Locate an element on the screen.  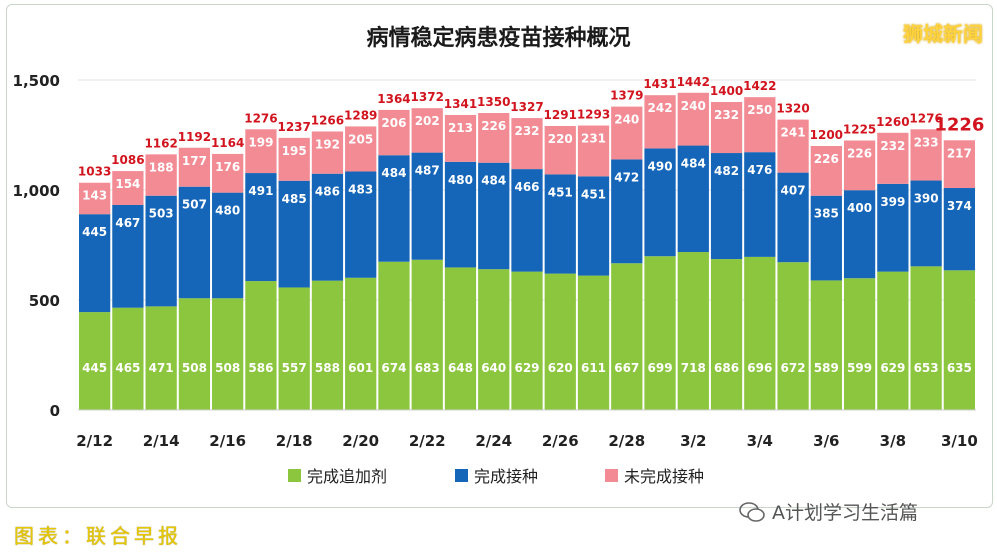
data-label-completed: 451 is located at coordinates (593, 194).